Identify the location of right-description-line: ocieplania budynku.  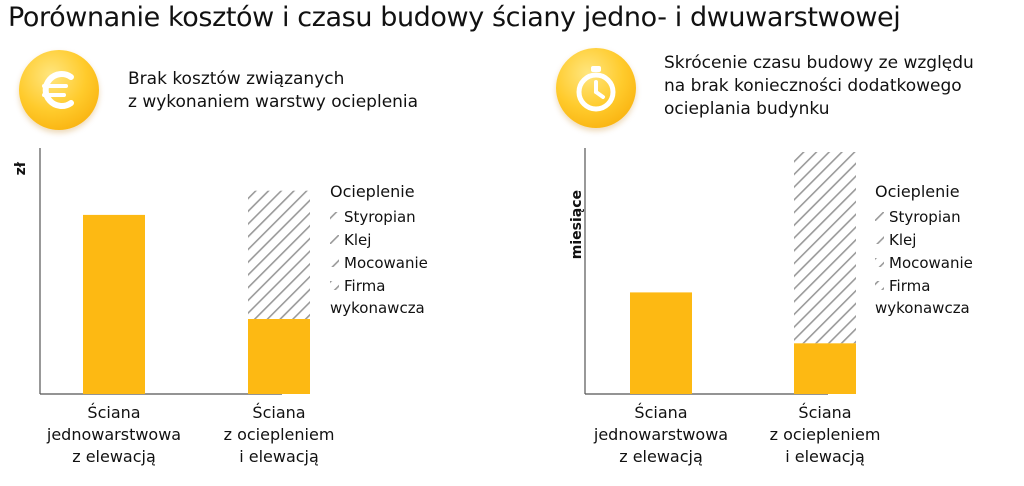
(747, 109).